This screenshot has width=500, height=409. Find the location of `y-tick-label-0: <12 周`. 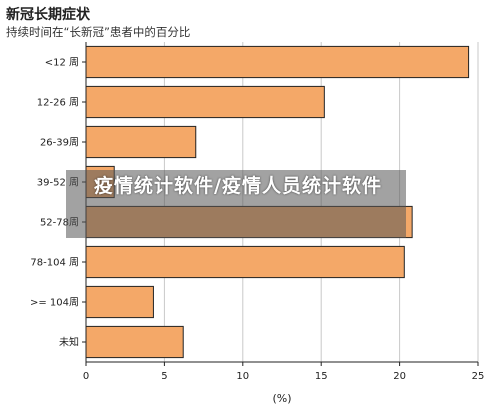

y-tick-label-0: <12 周 is located at coordinates (62, 63).